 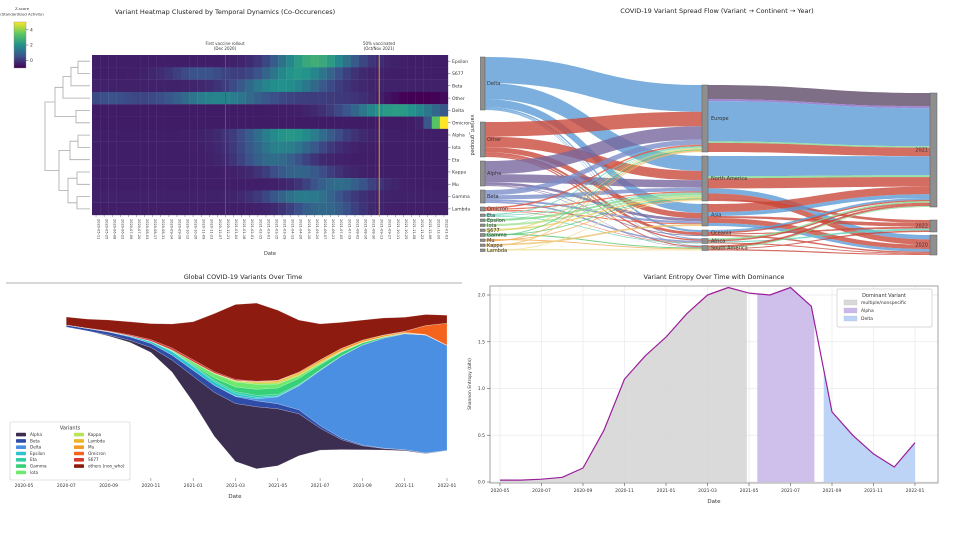 I want to click on stream-layer-gamma, so click(x=257, y=360).